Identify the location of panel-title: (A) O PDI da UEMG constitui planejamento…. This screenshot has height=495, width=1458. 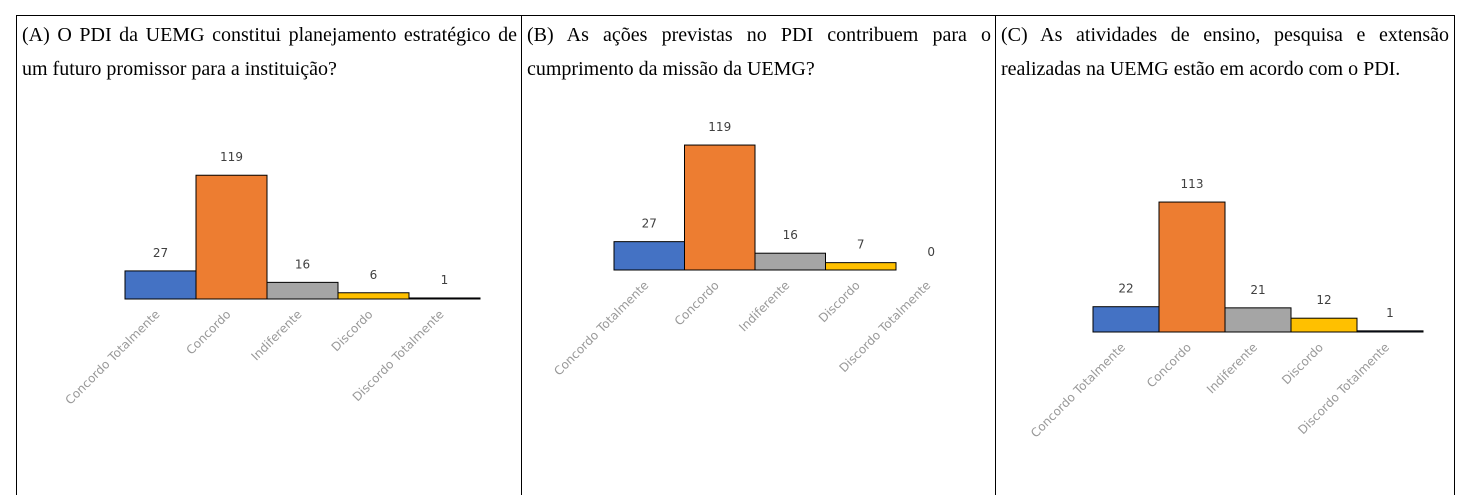
(269, 52).